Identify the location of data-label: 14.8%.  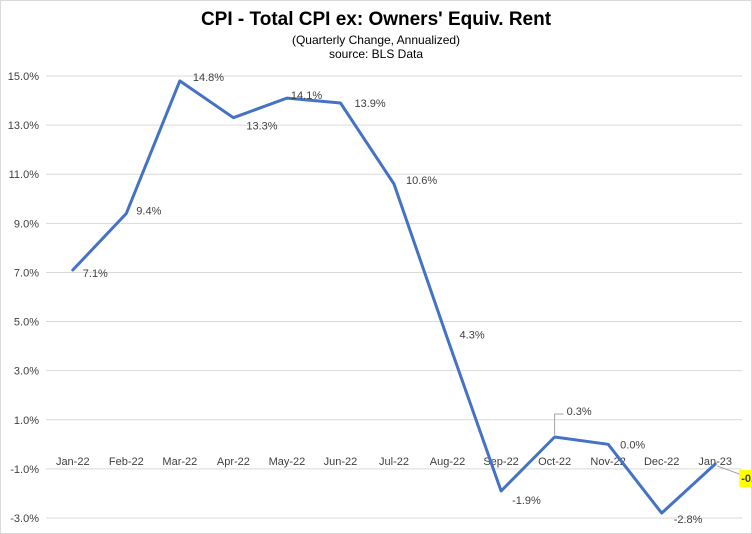
(208, 78).